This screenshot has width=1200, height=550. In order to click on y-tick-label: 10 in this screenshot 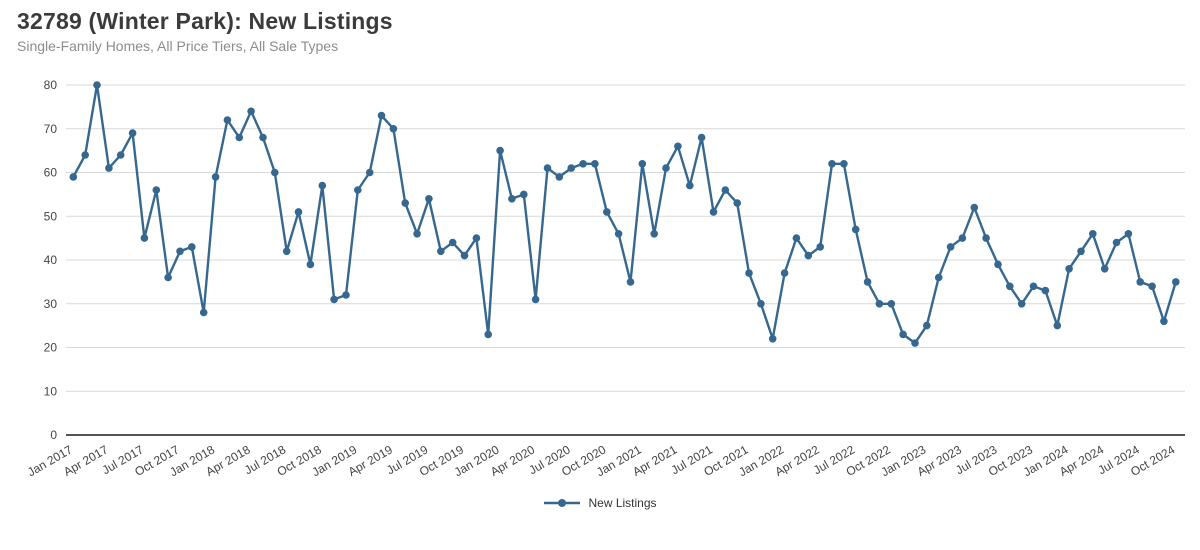, I will do `click(51, 391)`.